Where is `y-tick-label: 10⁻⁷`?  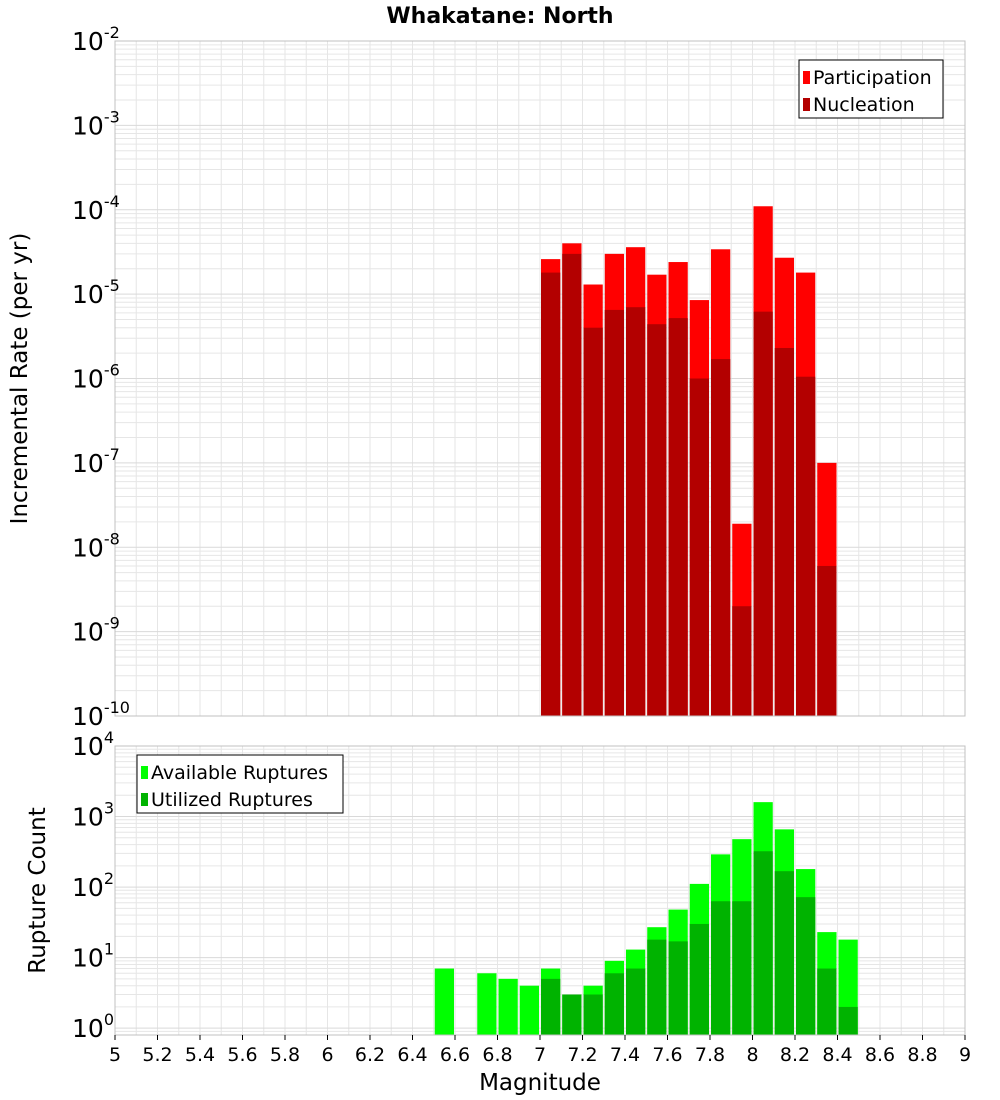
y-tick-label: 10⁻⁷ is located at coordinates (96, 461).